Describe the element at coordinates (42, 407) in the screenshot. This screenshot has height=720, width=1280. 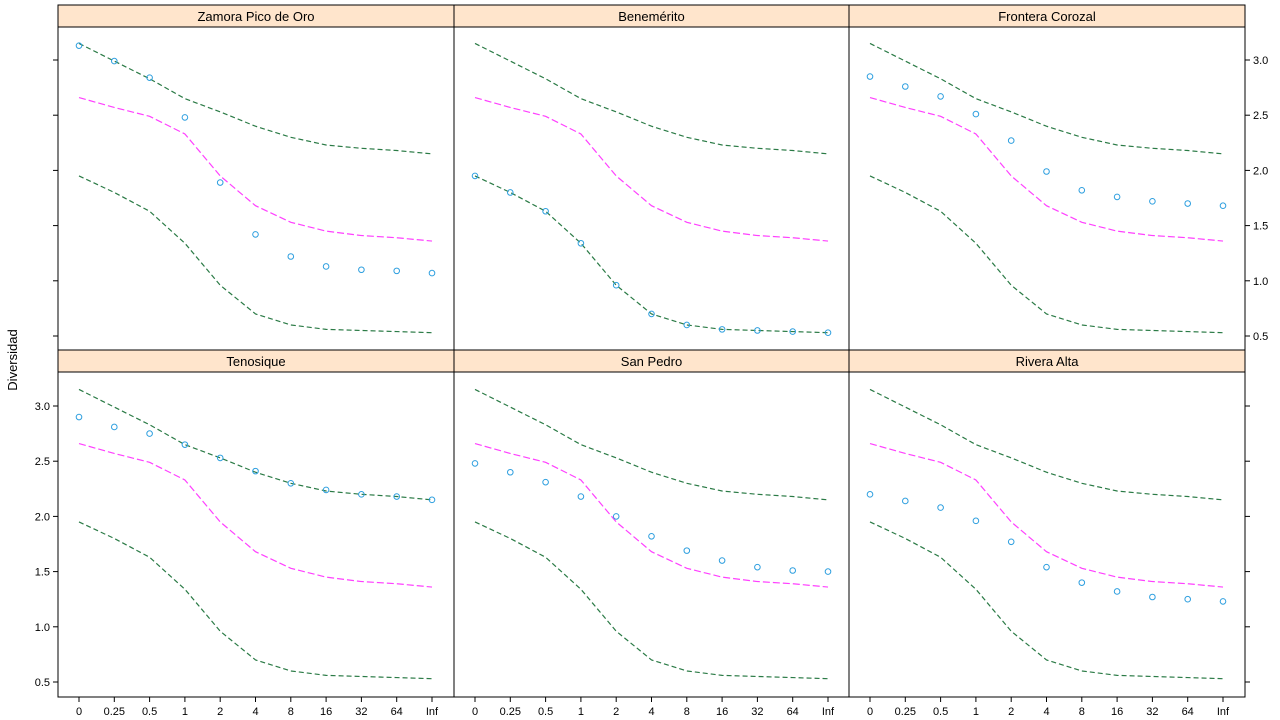
I see `y-tick-label: 3.0` at that location.